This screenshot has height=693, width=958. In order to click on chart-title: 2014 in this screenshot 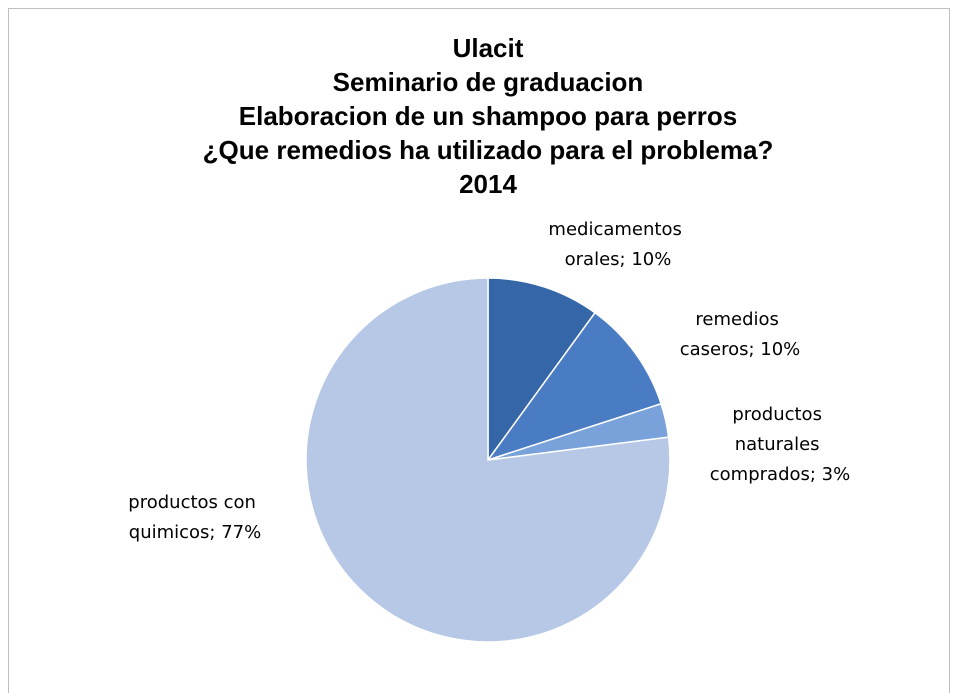, I will do `click(488, 184)`.